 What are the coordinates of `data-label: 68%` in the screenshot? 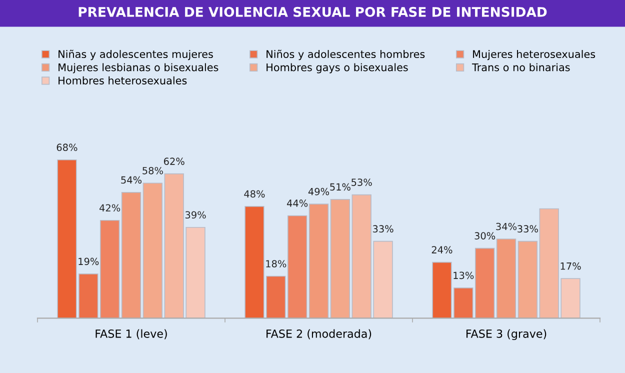 It's located at (67, 148).